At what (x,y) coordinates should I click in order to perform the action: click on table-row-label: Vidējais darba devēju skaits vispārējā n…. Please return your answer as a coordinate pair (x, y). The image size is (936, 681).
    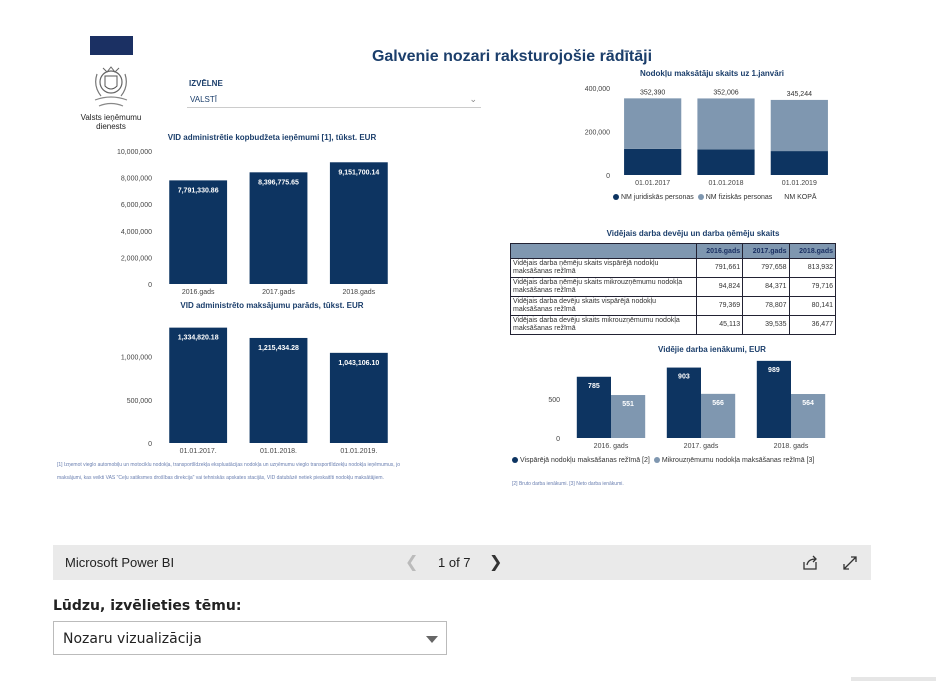
    Looking at the image, I should click on (603, 306).